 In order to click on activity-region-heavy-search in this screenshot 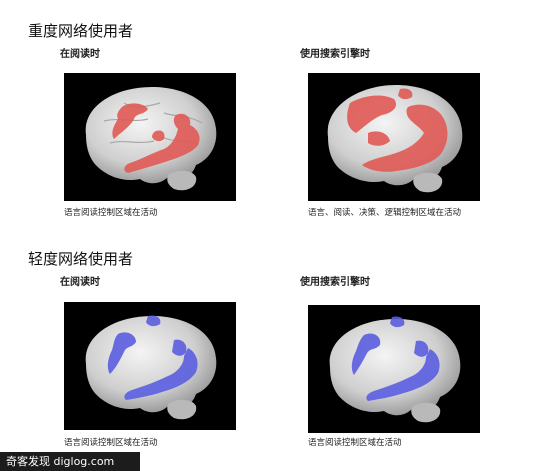, I will do `click(397, 130)`.